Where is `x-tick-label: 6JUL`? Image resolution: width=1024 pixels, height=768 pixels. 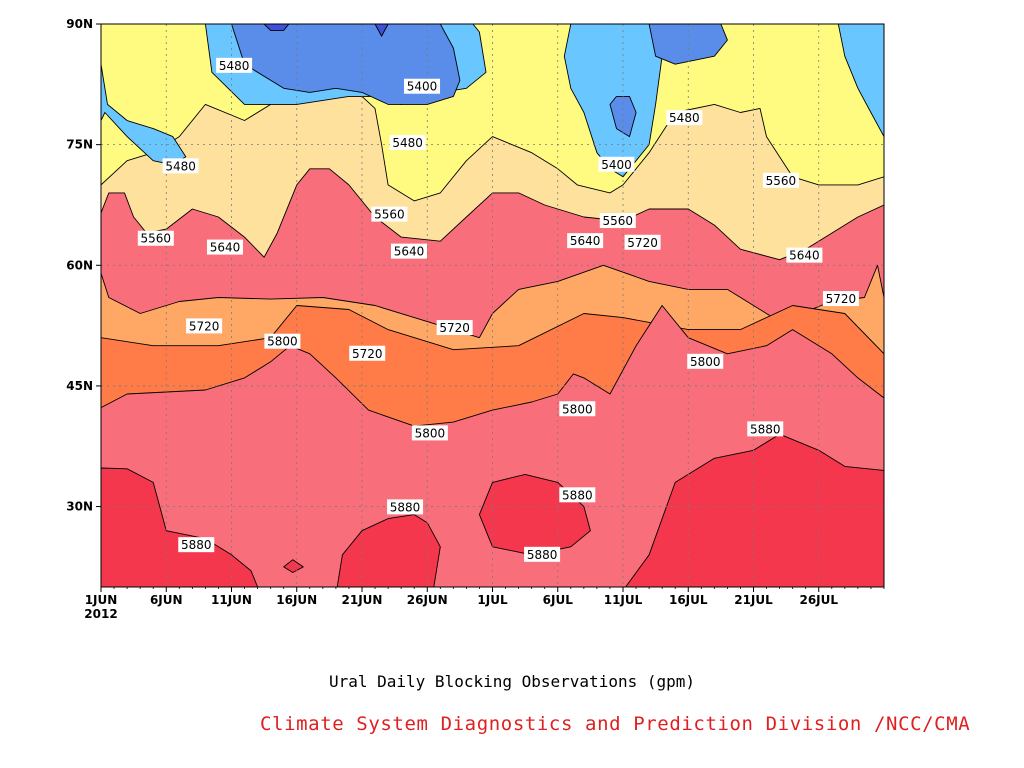 x-tick-label: 6JUL is located at coordinates (558, 600).